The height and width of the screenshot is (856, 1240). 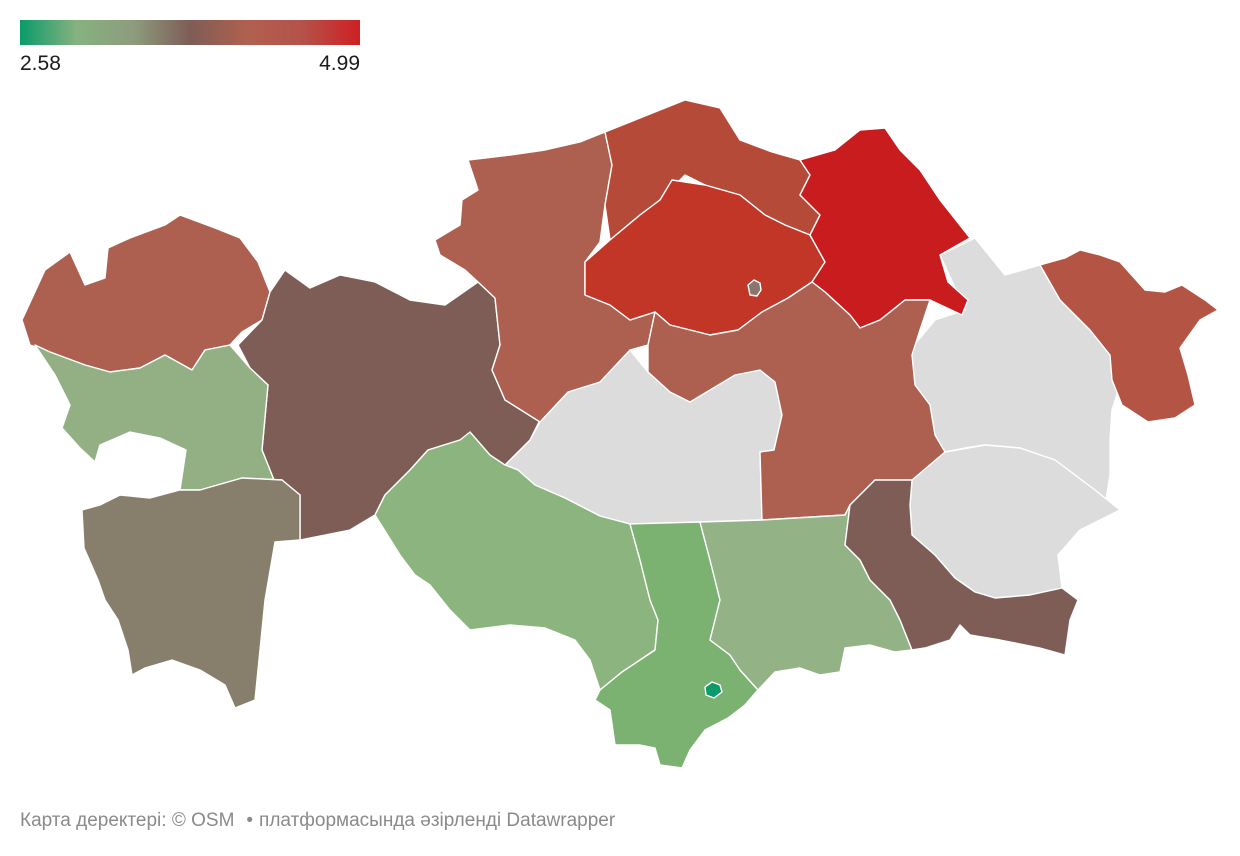 What do you see at coordinates (339, 63) in the screenshot?
I see `legend-max-label: 4.99` at bounding box center [339, 63].